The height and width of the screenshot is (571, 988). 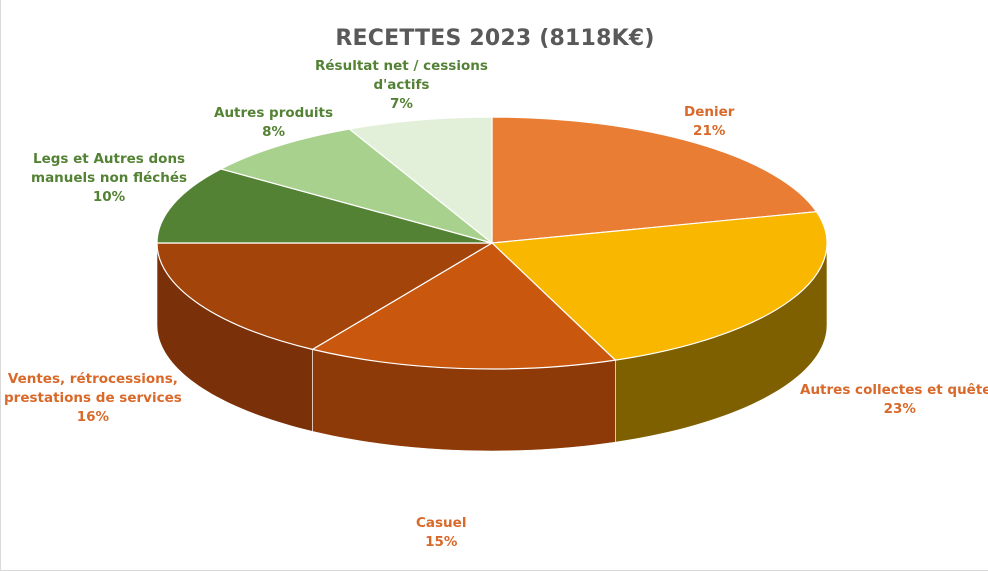 What do you see at coordinates (109, 197) in the screenshot?
I see `data-label-percent: 10%` at bounding box center [109, 197].